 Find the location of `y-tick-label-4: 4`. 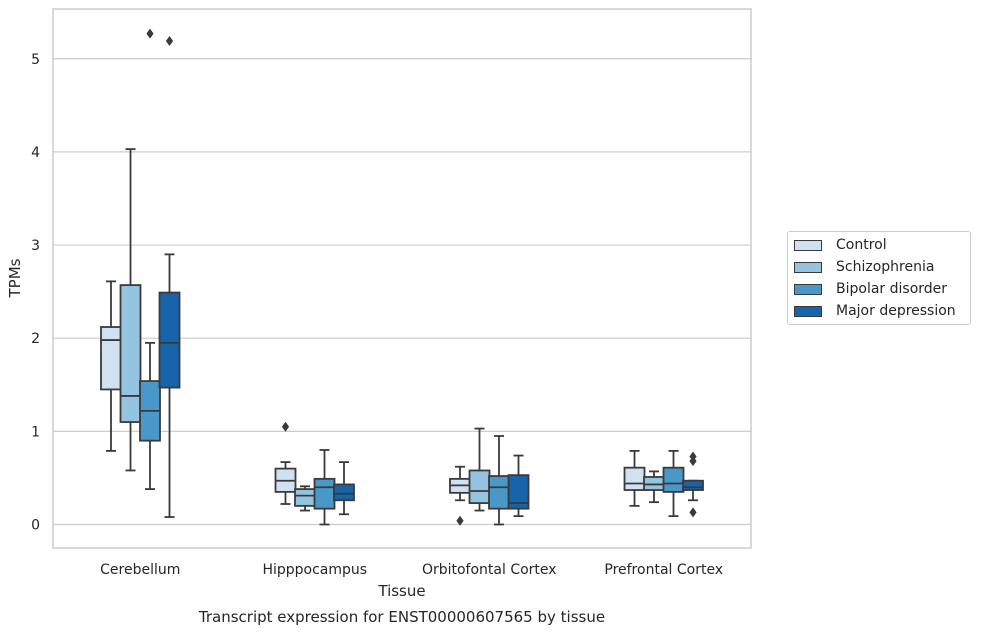

y-tick-label-4: 4 is located at coordinates (35, 153).